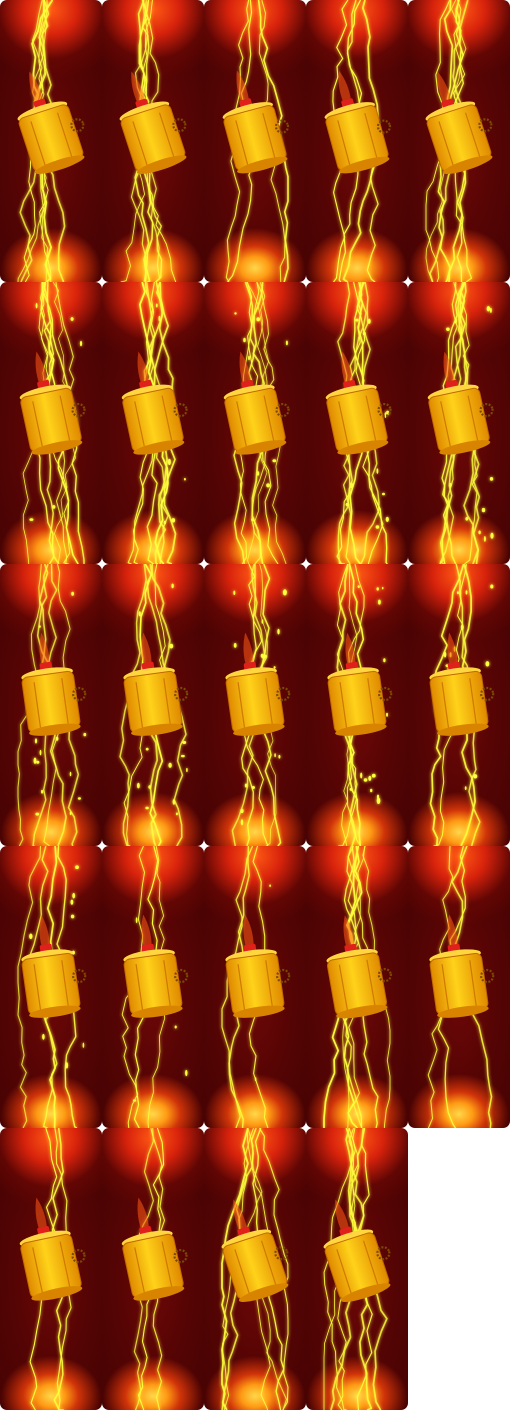  Describe the element at coordinates (459, 1269) in the screenshot. I see `empty-cell` at that location.